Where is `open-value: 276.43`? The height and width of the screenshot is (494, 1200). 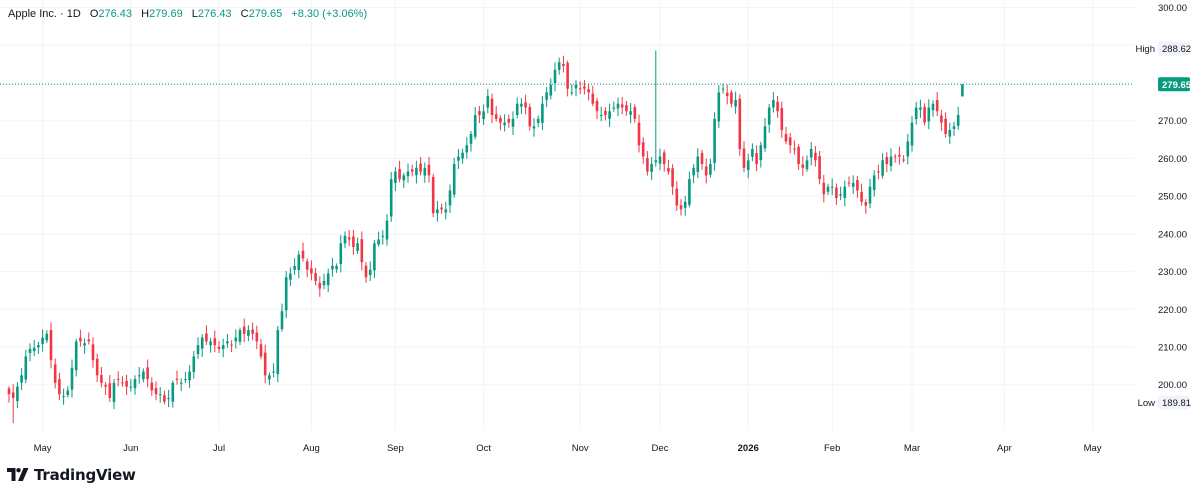 open-value: 276.43 is located at coordinates (115, 14).